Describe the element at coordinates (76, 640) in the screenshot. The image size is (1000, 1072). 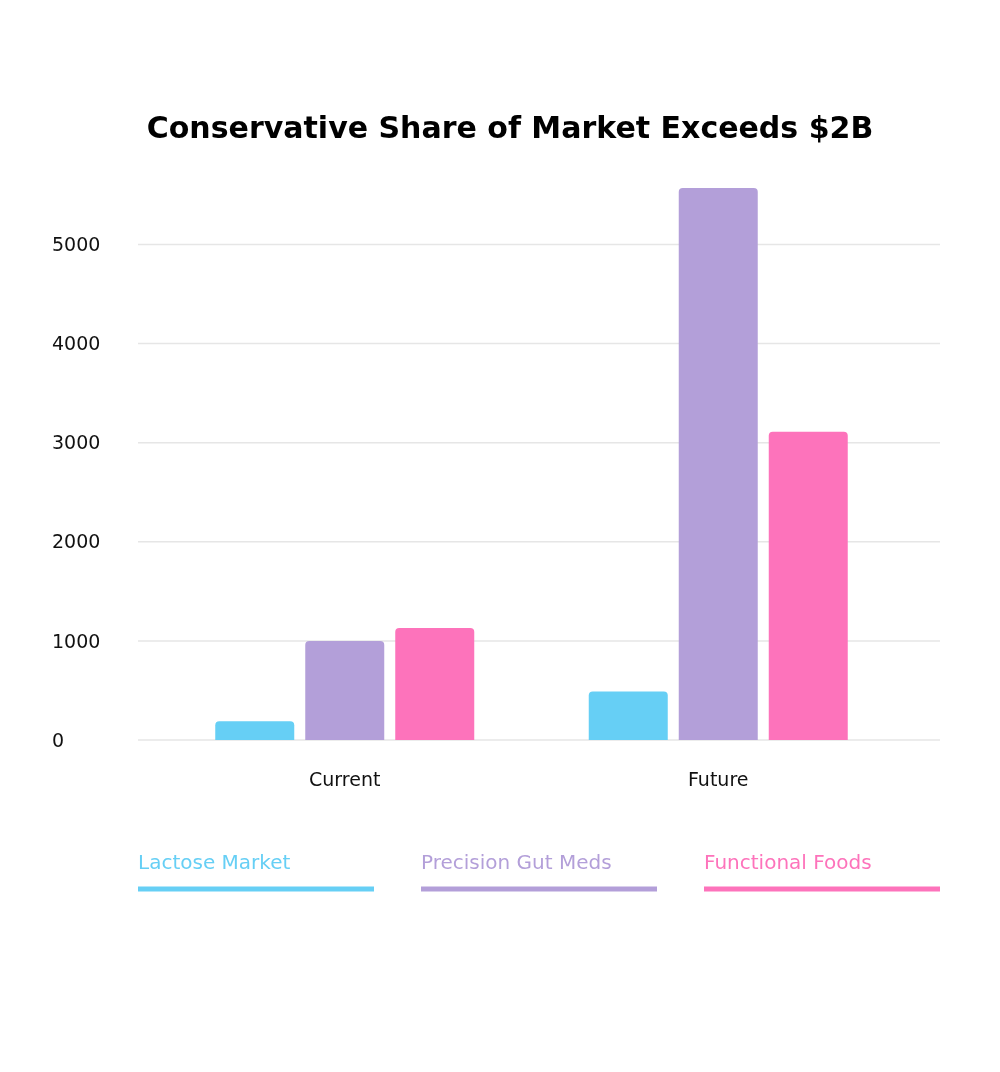
I see `y-tick-label: 1000` at that location.